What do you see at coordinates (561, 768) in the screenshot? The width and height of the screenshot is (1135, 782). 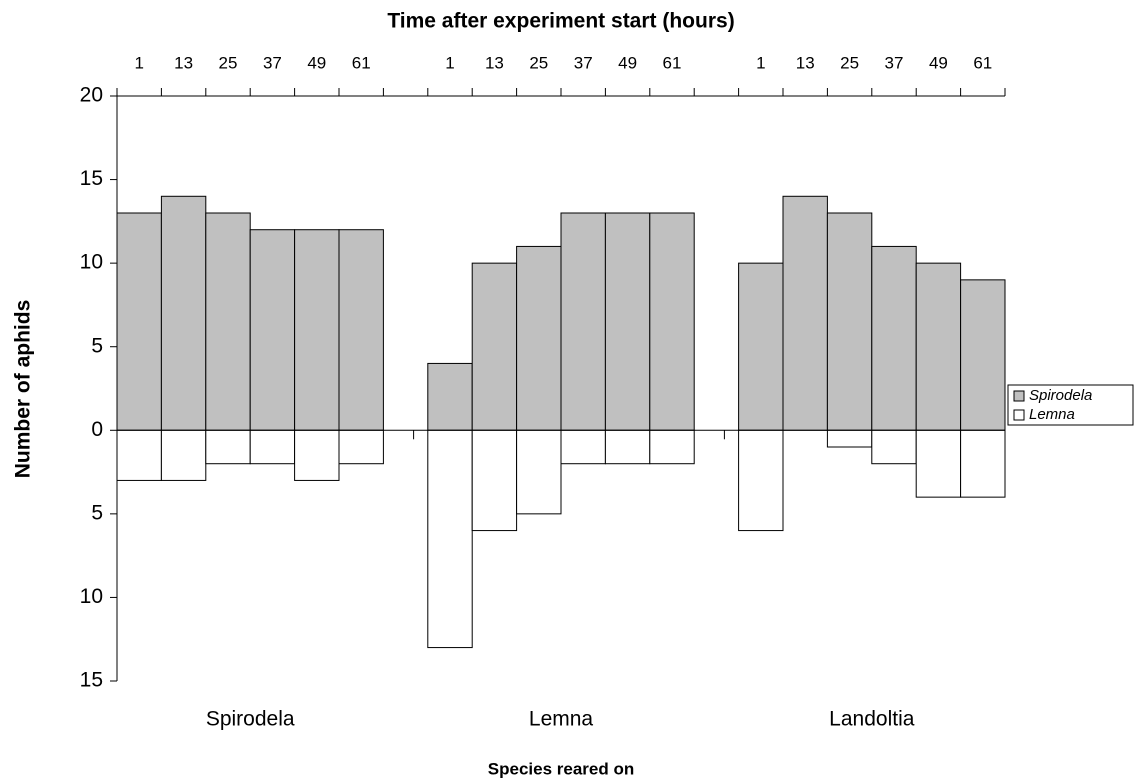 I see `x-axis-label: Species reared on` at bounding box center [561, 768].